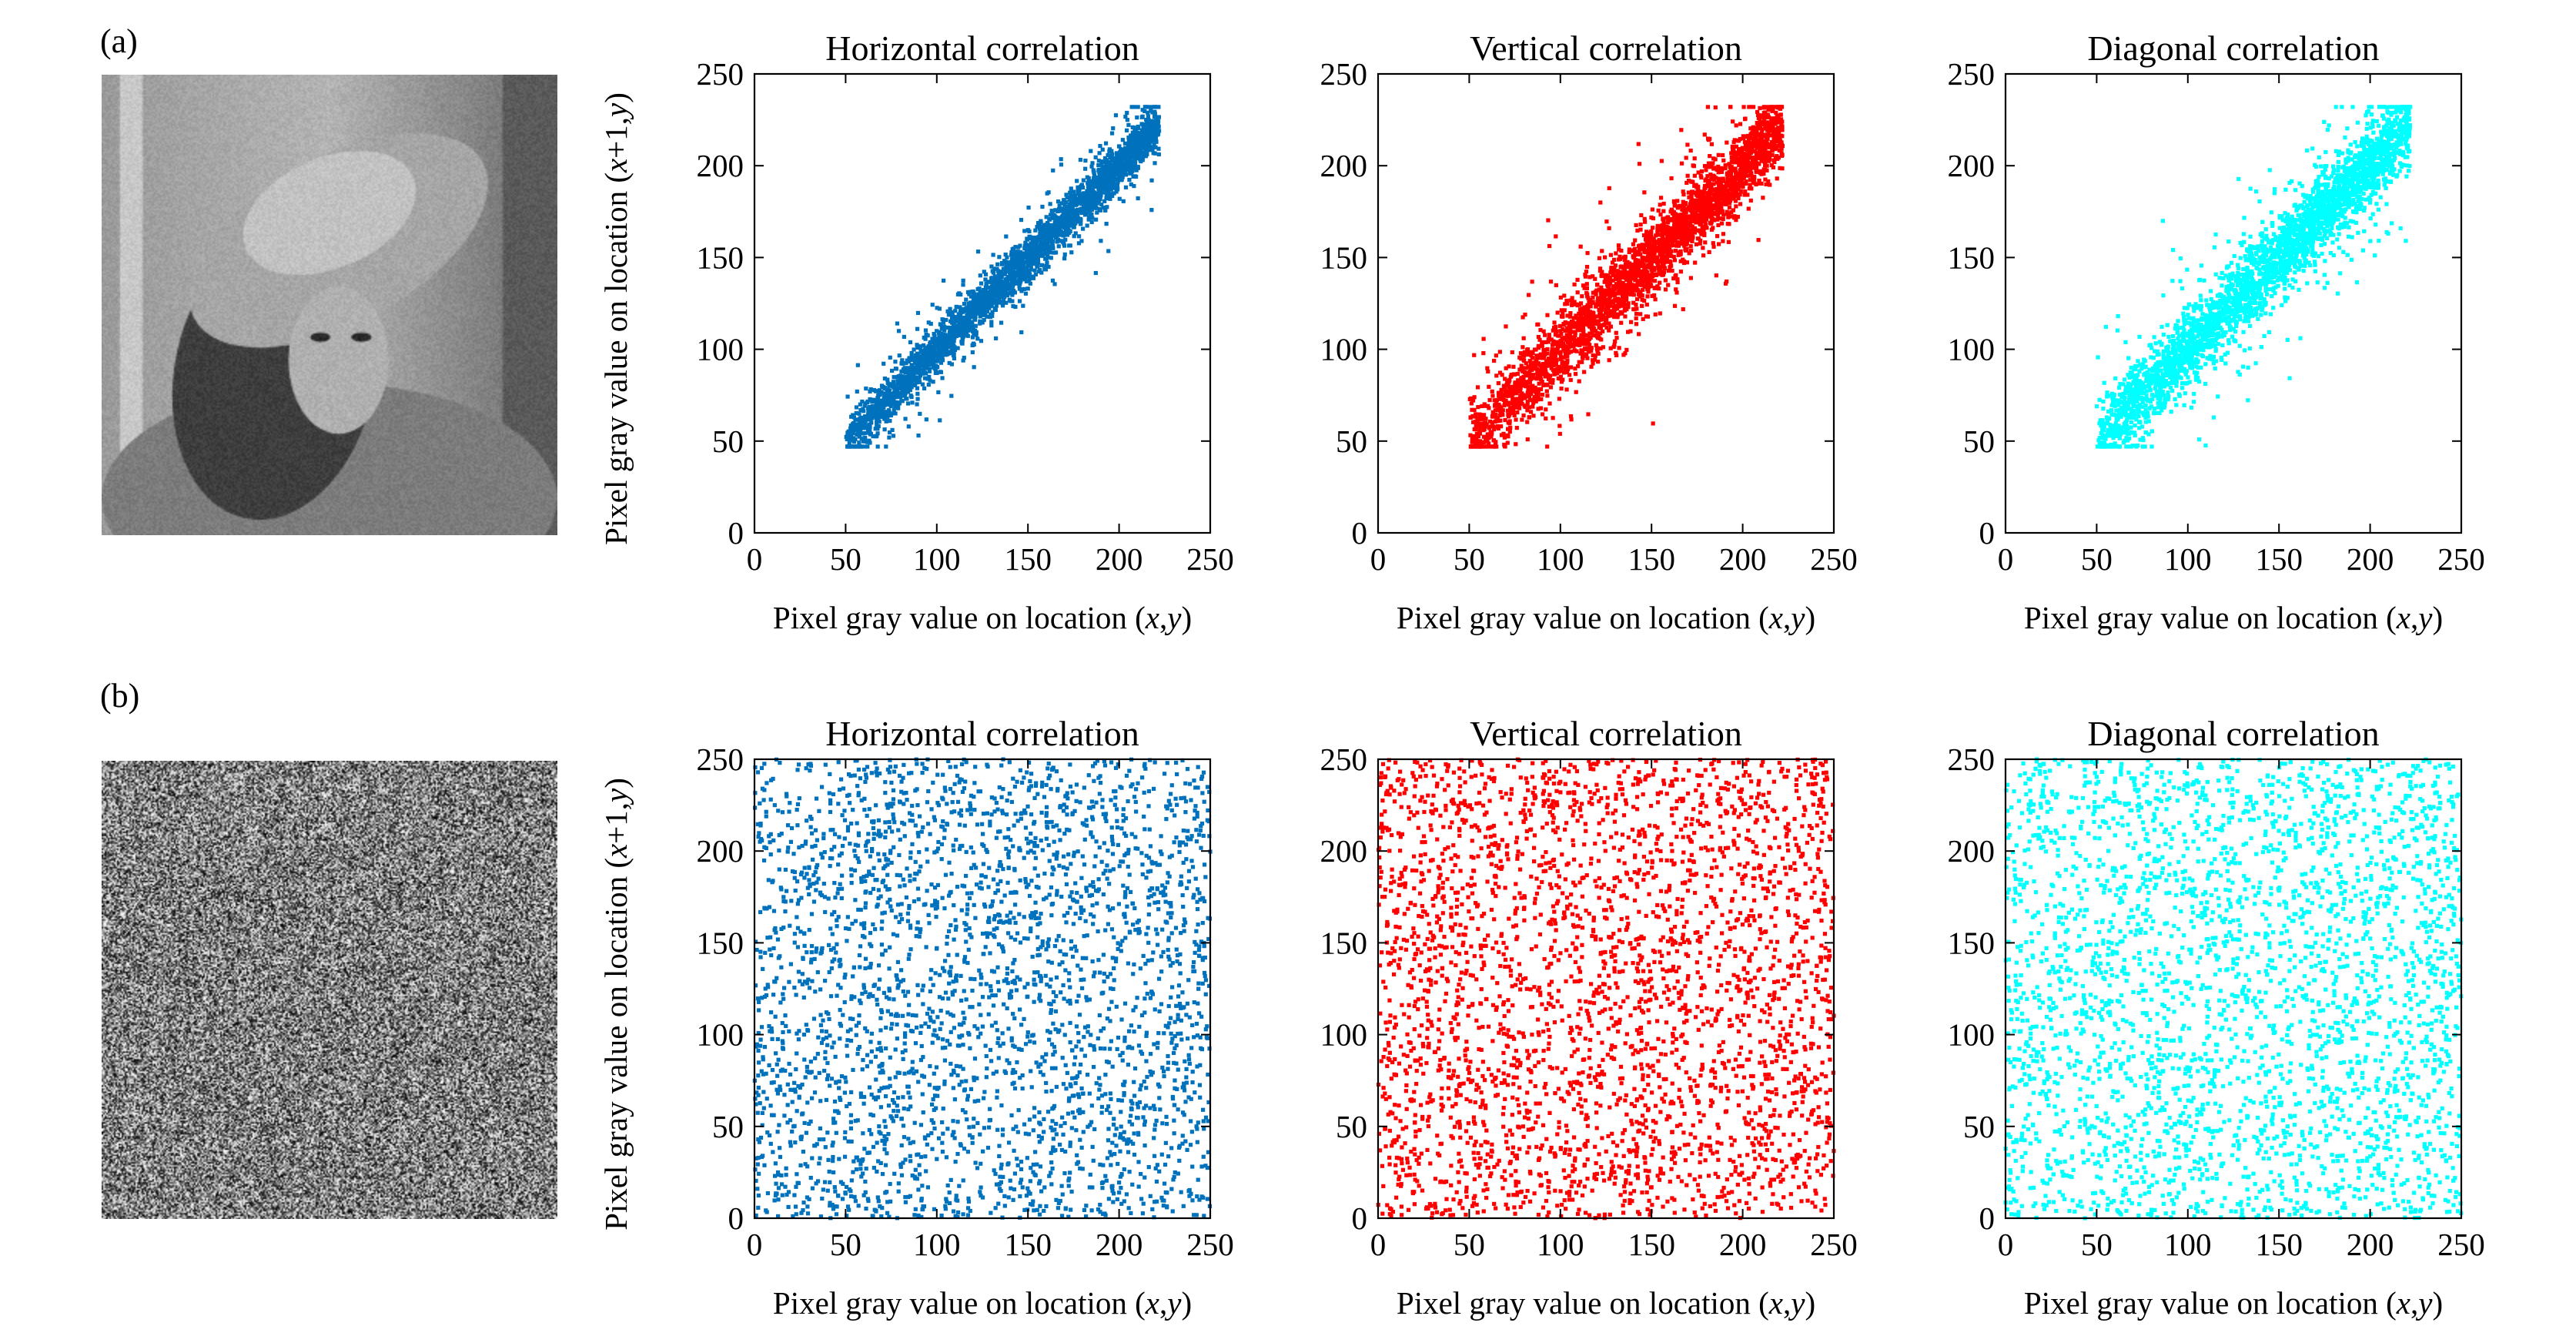 The height and width of the screenshot is (1326, 2576). Describe the element at coordinates (119, 41) in the screenshot. I see `panel-label-a: (a)` at that location.